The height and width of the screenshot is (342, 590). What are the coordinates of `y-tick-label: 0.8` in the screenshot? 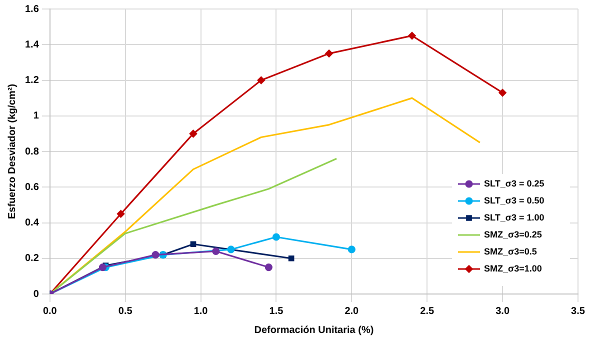 It's located at (32, 152).